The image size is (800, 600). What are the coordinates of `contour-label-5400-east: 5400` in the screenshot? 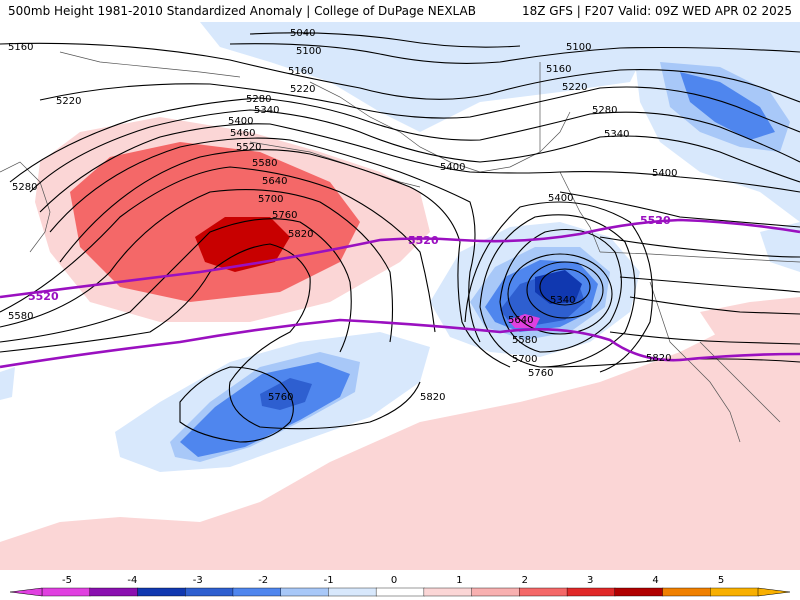 It's located at (664, 173).